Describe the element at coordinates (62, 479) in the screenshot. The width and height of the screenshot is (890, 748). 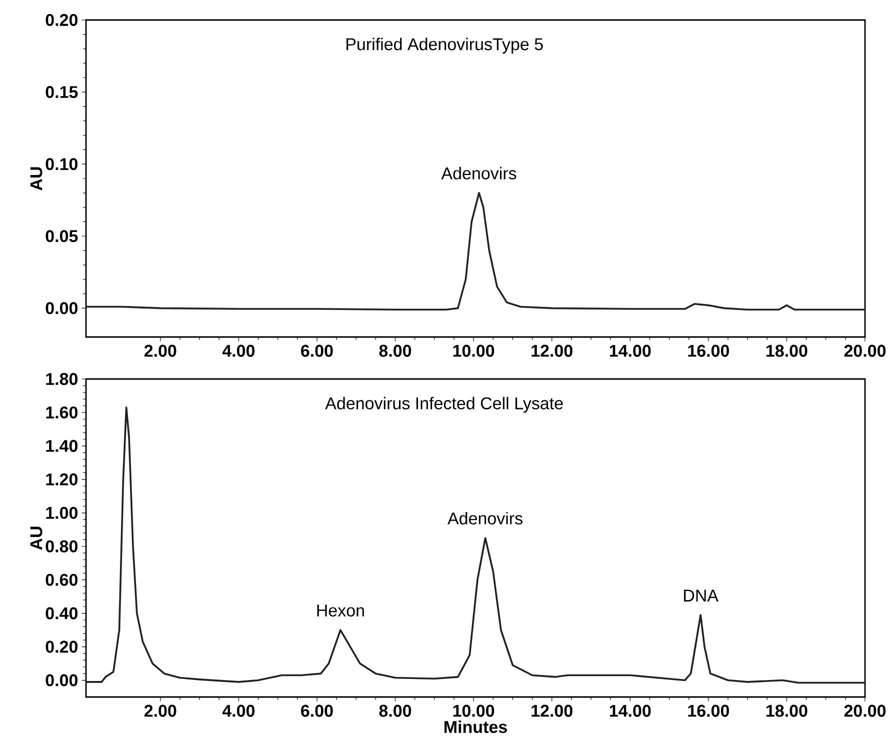
I see `y-tick-label: 1.20` at that location.